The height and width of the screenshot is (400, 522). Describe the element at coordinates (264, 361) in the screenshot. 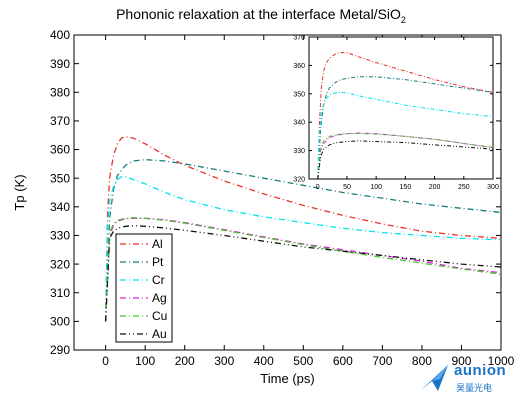

I see `x-tick-label: 400` at that location.